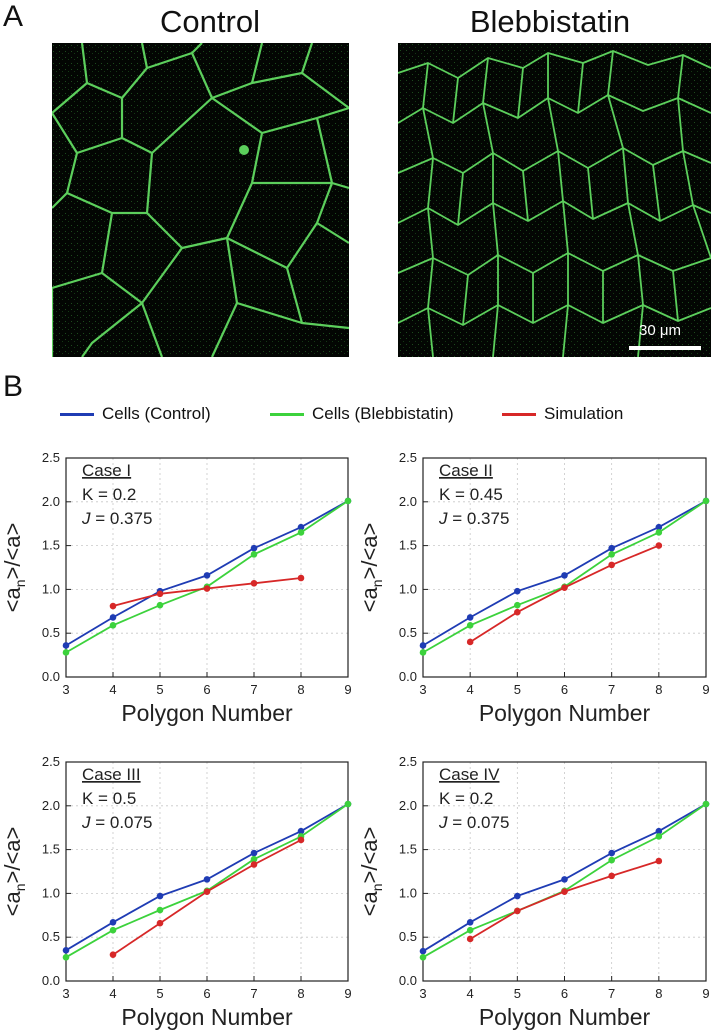 The image size is (712, 1036). What do you see at coordinates (51, 457) in the screenshot?
I see `chart-1-ytick-label: 2.5` at bounding box center [51, 457].